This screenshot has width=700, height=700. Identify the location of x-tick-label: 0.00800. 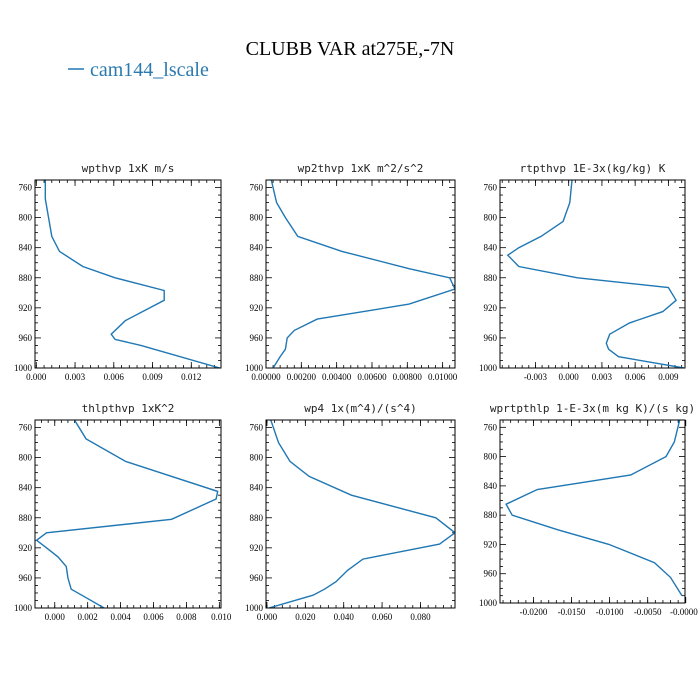
(408, 377).